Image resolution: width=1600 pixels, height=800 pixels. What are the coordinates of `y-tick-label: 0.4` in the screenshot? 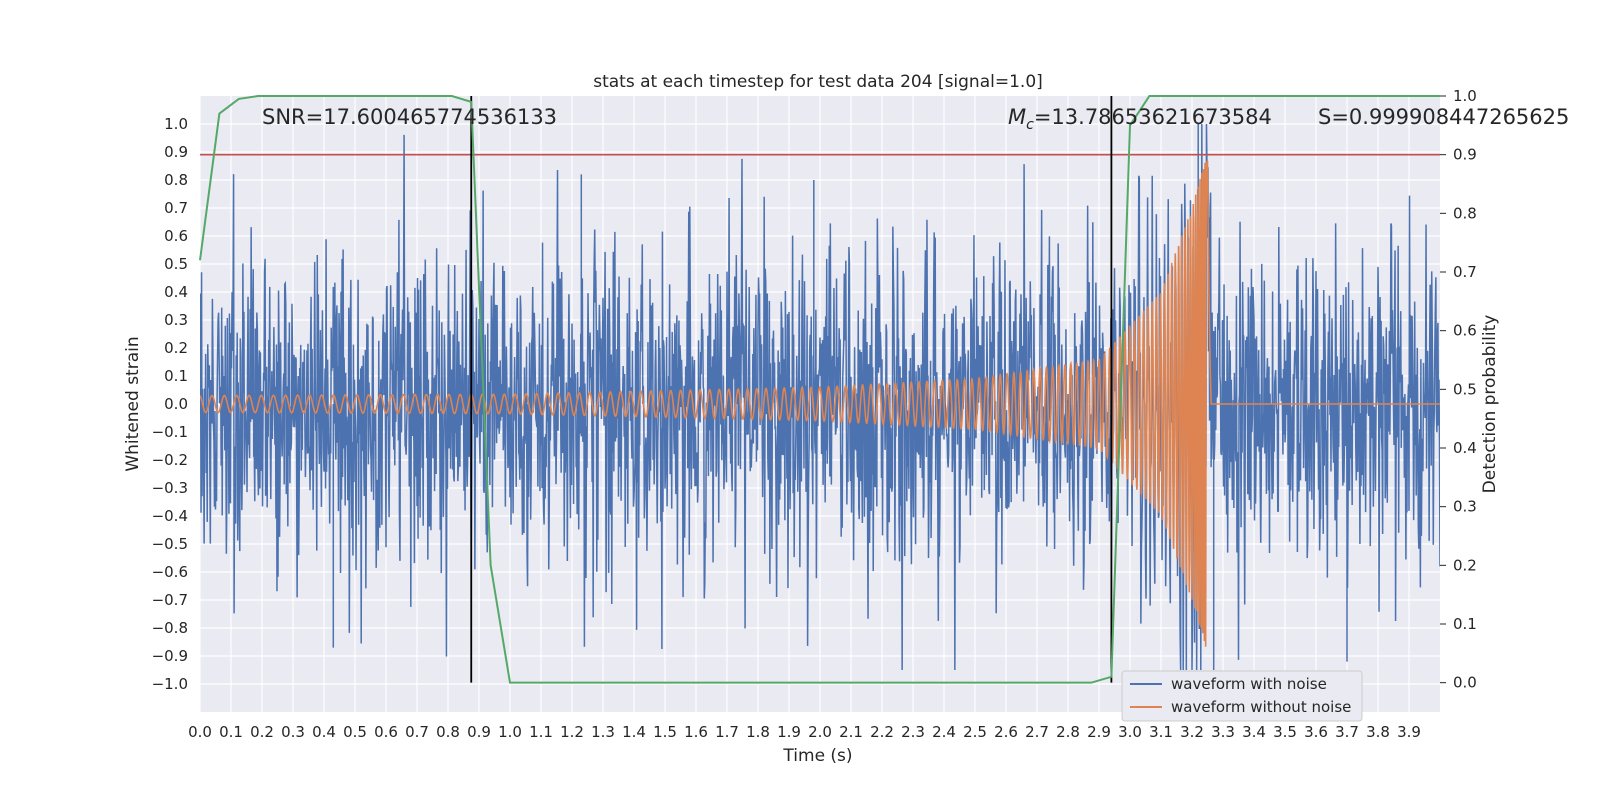 It's located at (176, 292).